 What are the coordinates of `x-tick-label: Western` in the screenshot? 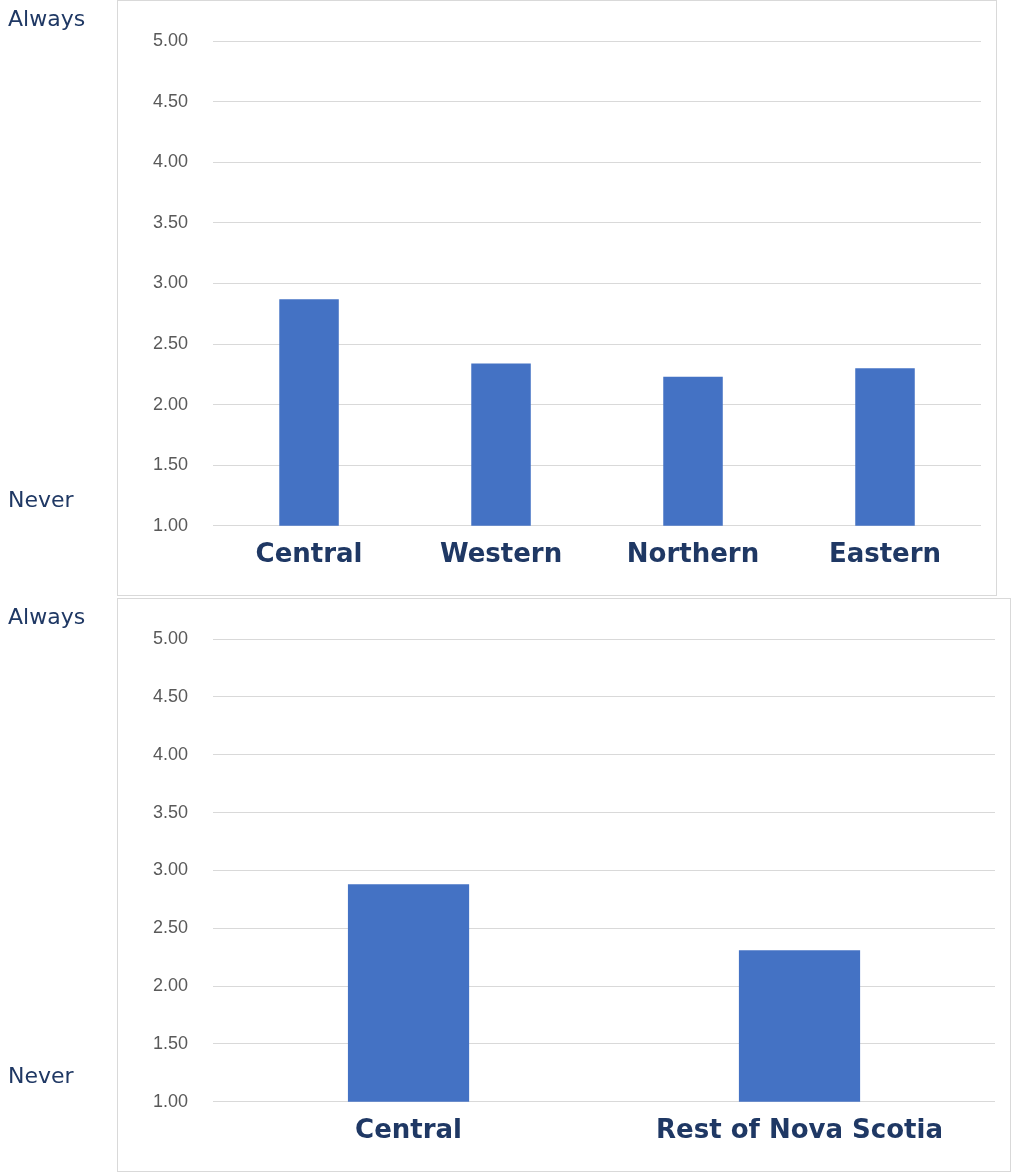 It's located at (501, 553).